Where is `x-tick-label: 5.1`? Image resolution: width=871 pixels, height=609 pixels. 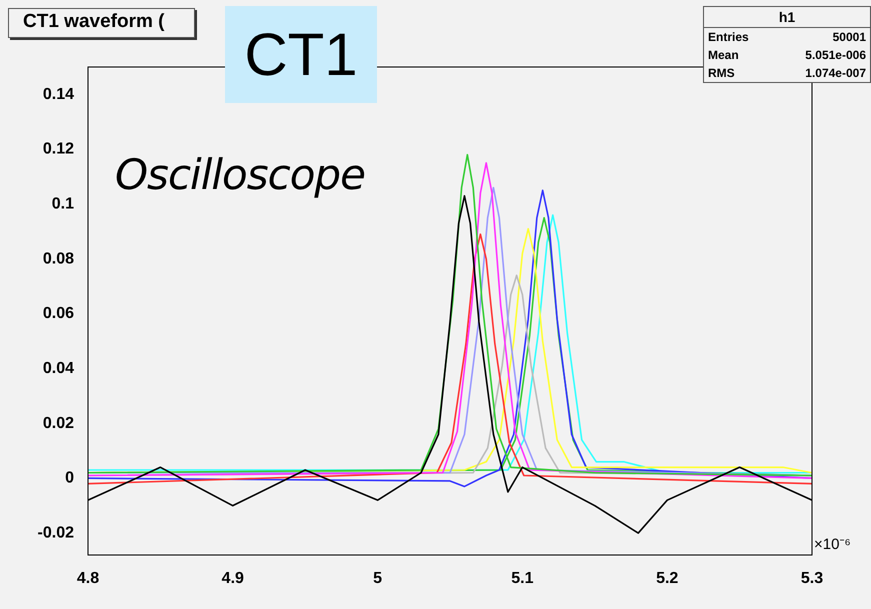 x-tick-label: 5.1 is located at coordinates (522, 579).